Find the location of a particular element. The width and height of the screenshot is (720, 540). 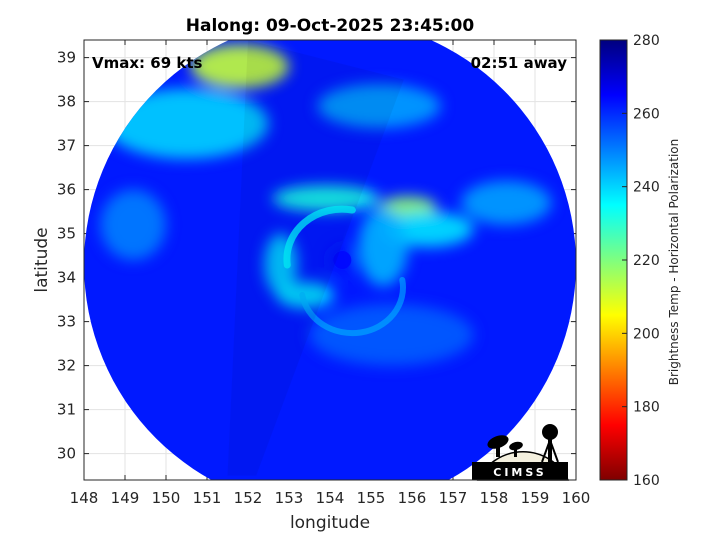

logo-tower-top is located at coordinates (550, 432).